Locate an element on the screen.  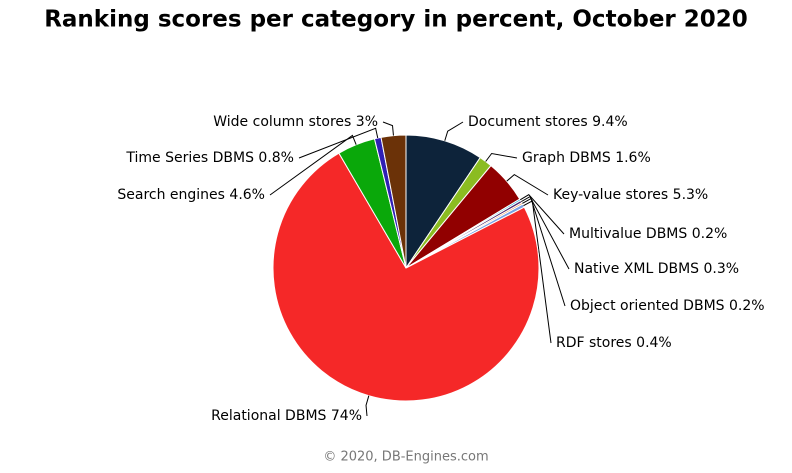
value-label: 0.3% is located at coordinates (722, 269).